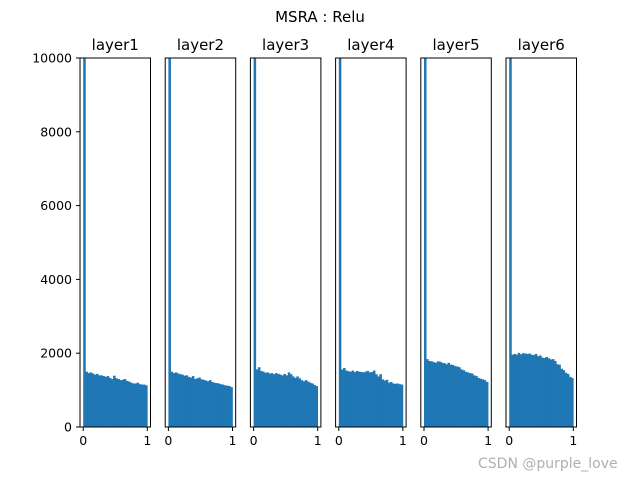 Image resolution: width=640 pixels, height=480 pixels. What do you see at coordinates (56, 205) in the screenshot?
I see `y-tick-label: 6000` at bounding box center [56, 205].